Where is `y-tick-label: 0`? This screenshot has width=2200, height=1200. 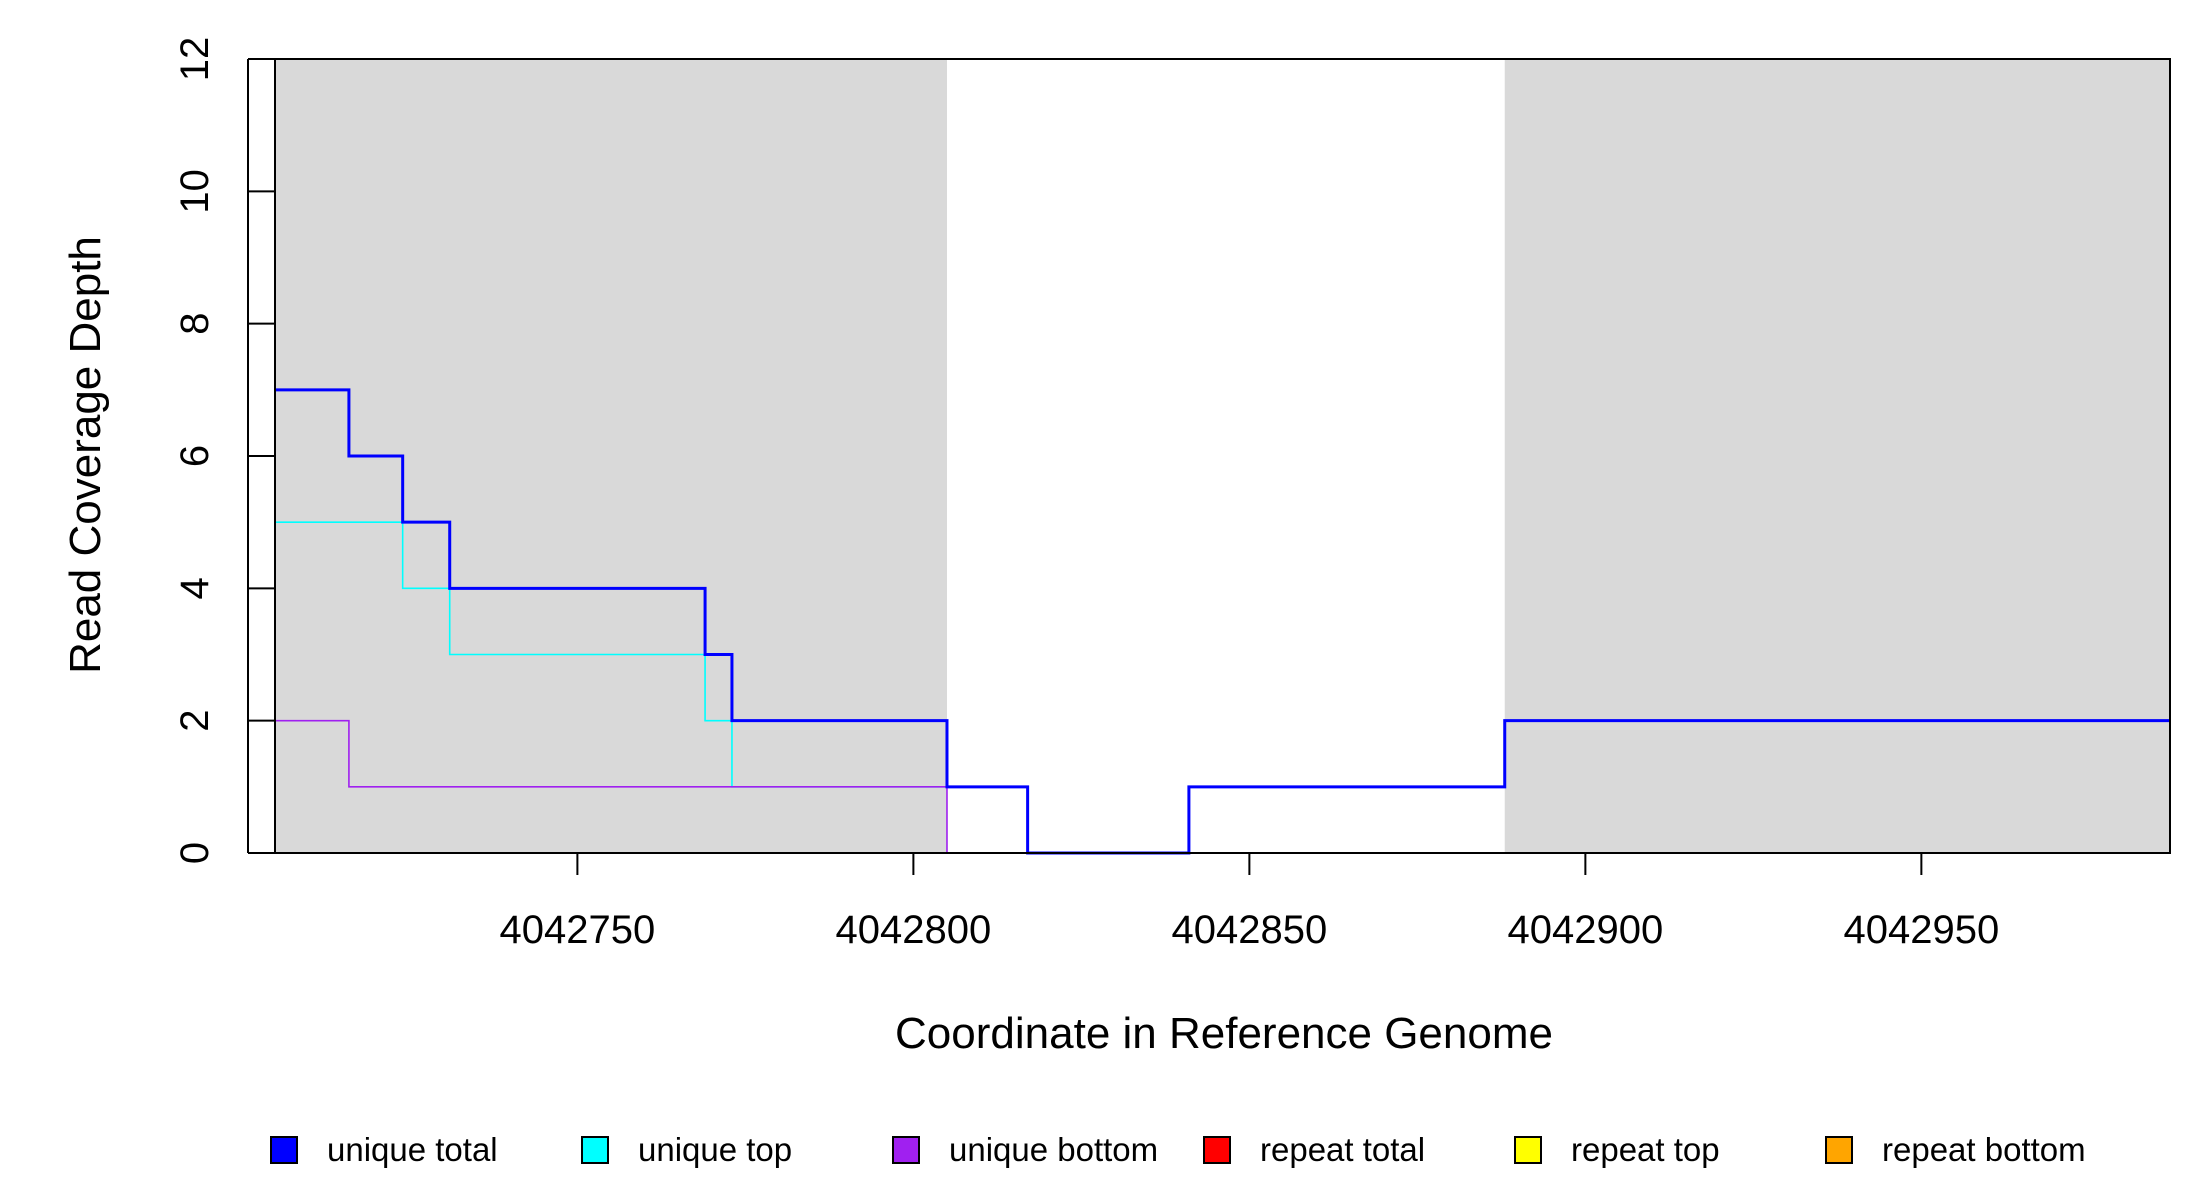 y-tick-label: 0 is located at coordinates (195, 853).